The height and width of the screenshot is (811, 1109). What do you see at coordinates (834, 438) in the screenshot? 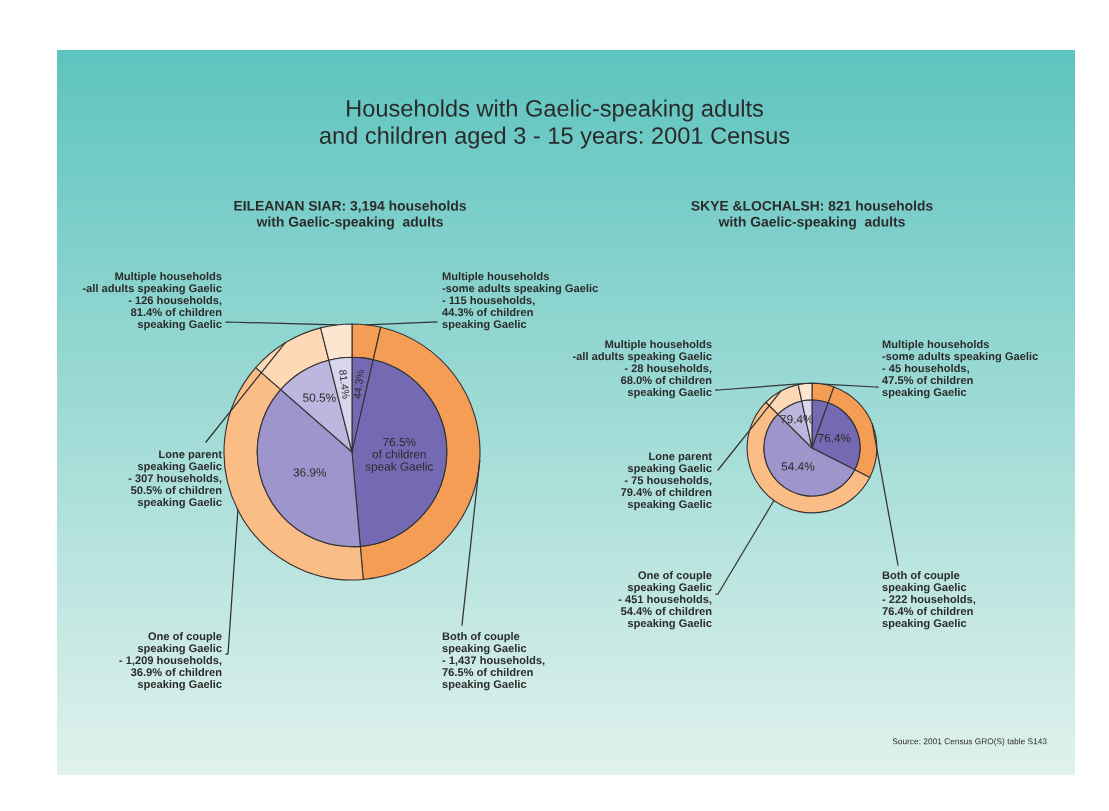
I see `text: 76.4%` at bounding box center [834, 438].